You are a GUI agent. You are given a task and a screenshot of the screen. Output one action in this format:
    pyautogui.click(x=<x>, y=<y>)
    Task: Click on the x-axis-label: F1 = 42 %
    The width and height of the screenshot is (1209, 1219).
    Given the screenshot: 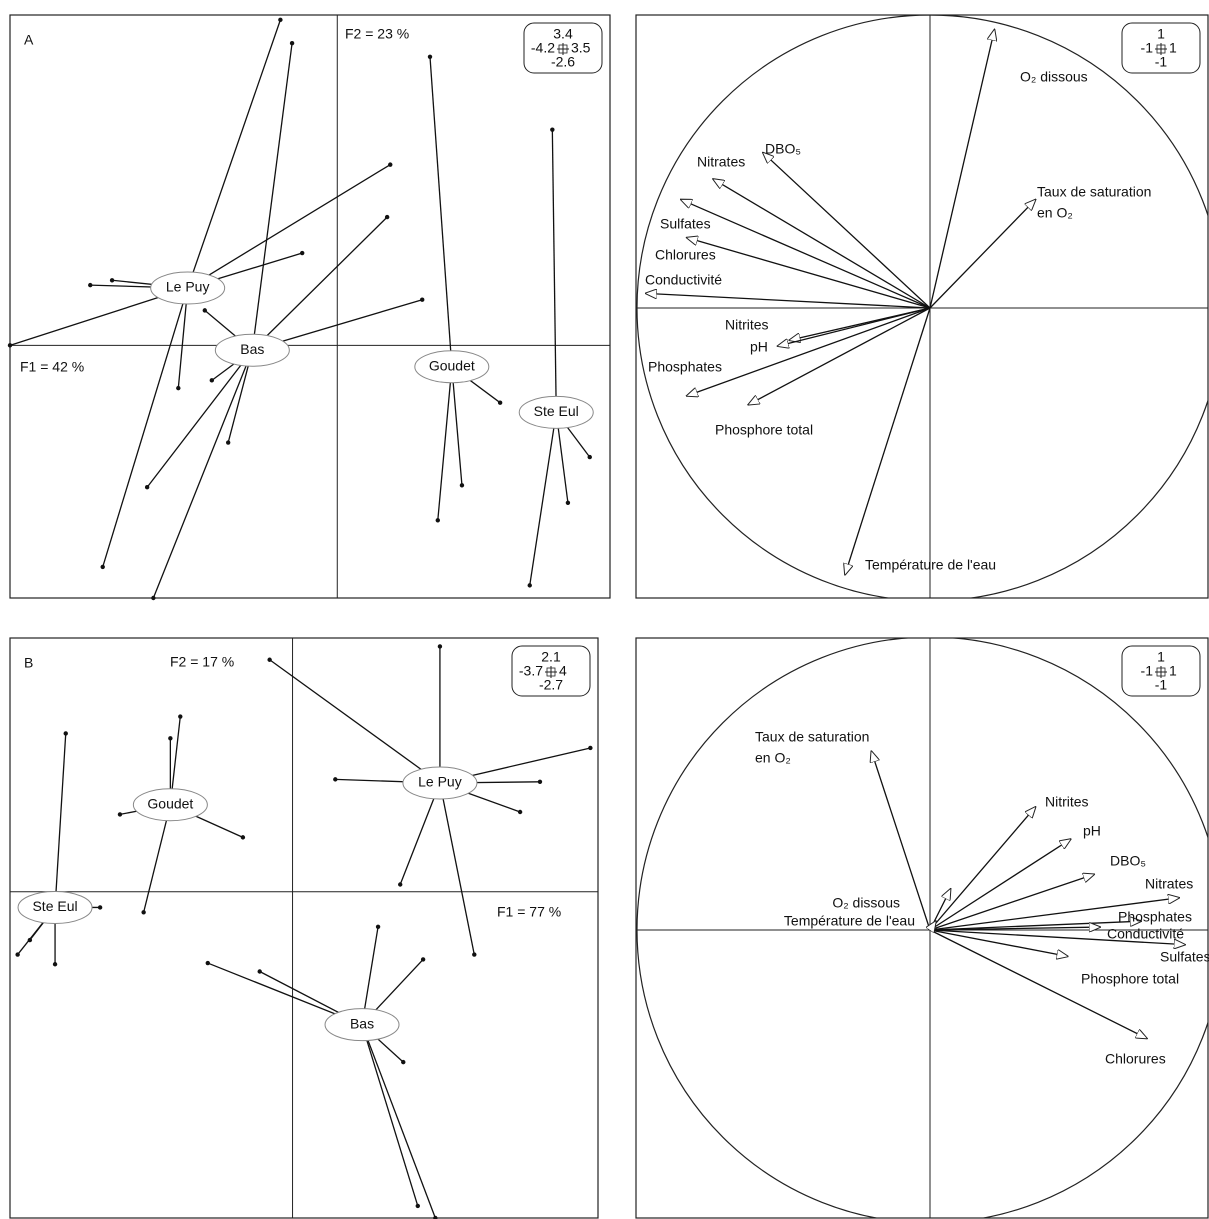 What is the action you would take?
    pyautogui.click(x=52, y=367)
    